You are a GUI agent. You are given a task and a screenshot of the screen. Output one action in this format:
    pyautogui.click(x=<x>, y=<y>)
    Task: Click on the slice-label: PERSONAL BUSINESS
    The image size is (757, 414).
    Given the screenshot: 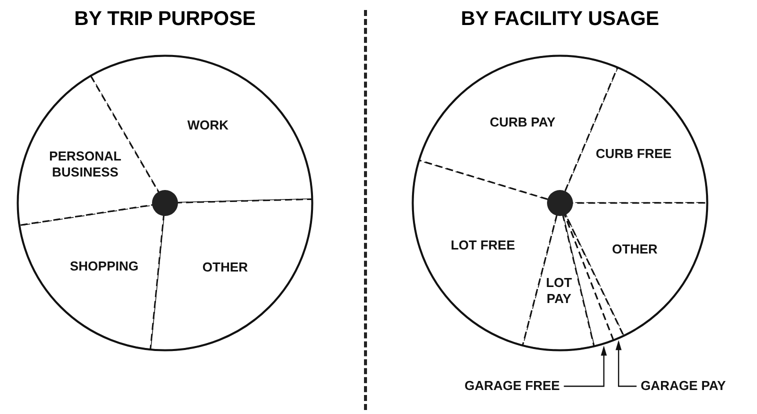 What is the action you would take?
    pyautogui.click(x=85, y=164)
    